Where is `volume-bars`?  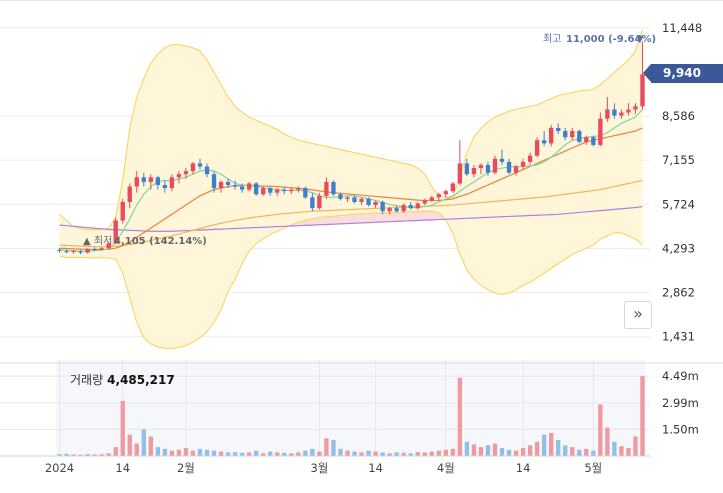
volume-bars is located at coordinates (351, 416).